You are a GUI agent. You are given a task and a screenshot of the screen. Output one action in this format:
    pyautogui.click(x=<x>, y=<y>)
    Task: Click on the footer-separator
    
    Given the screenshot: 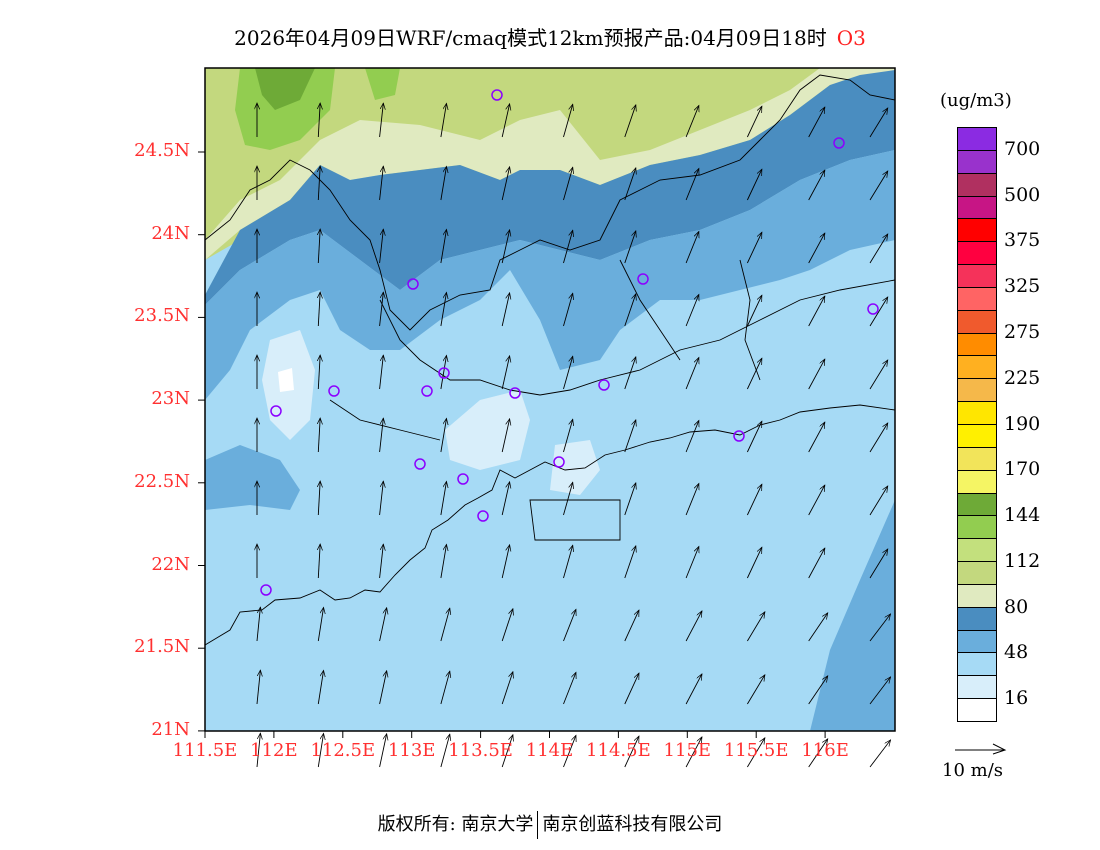 What is the action you would take?
    pyautogui.click(x=538, y=825)
    